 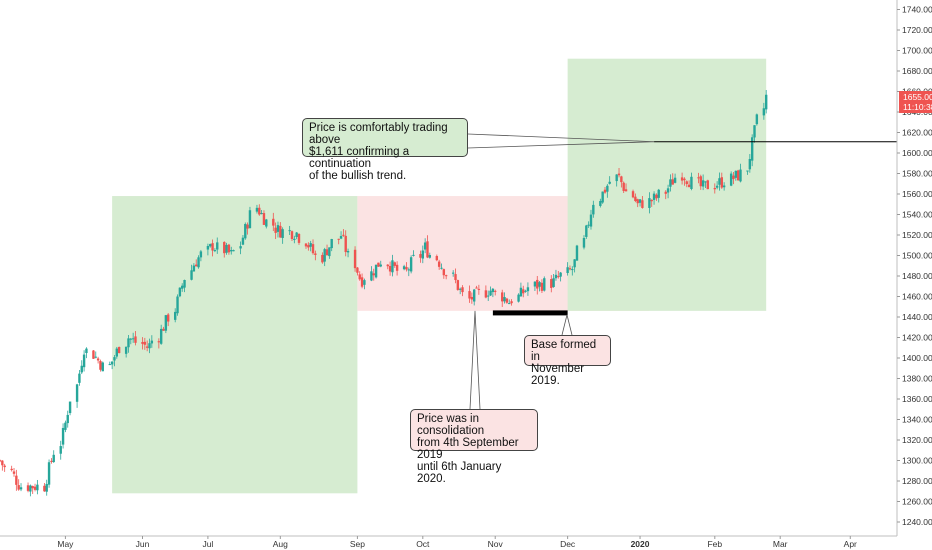 What do you see at coordinates (530, 313) in the screenshot?
I see `base-bar` at bounding box center [530, 313].